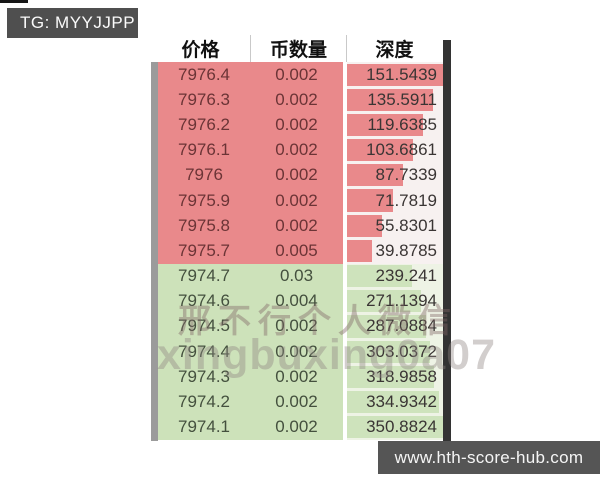 The height and width of the screenshot is (480, 600). I want to click on price-cell: 7974.3, so click(204, 377).